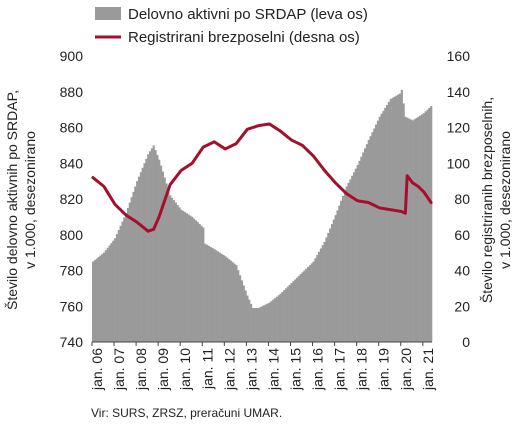  I want to click on x-tick-label: jan. 13, so click(251, 369).